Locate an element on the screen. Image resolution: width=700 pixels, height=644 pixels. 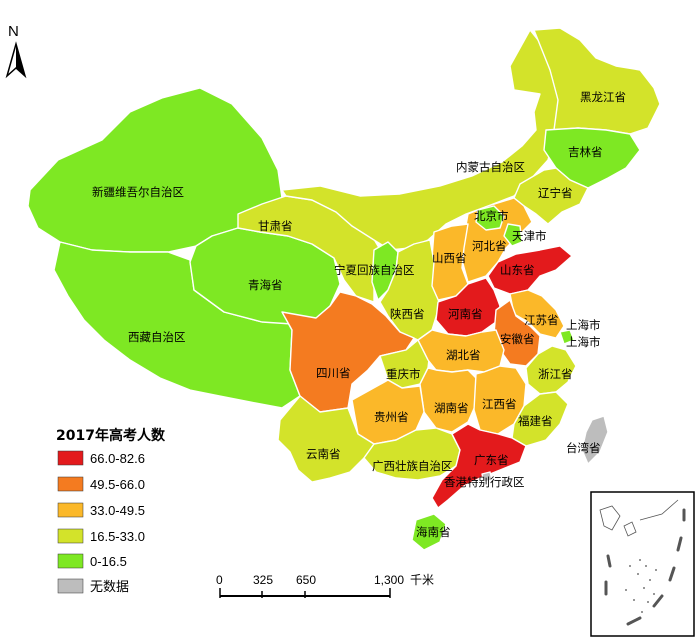
legend-item: 无数据 is located at coordinates (93, 586).